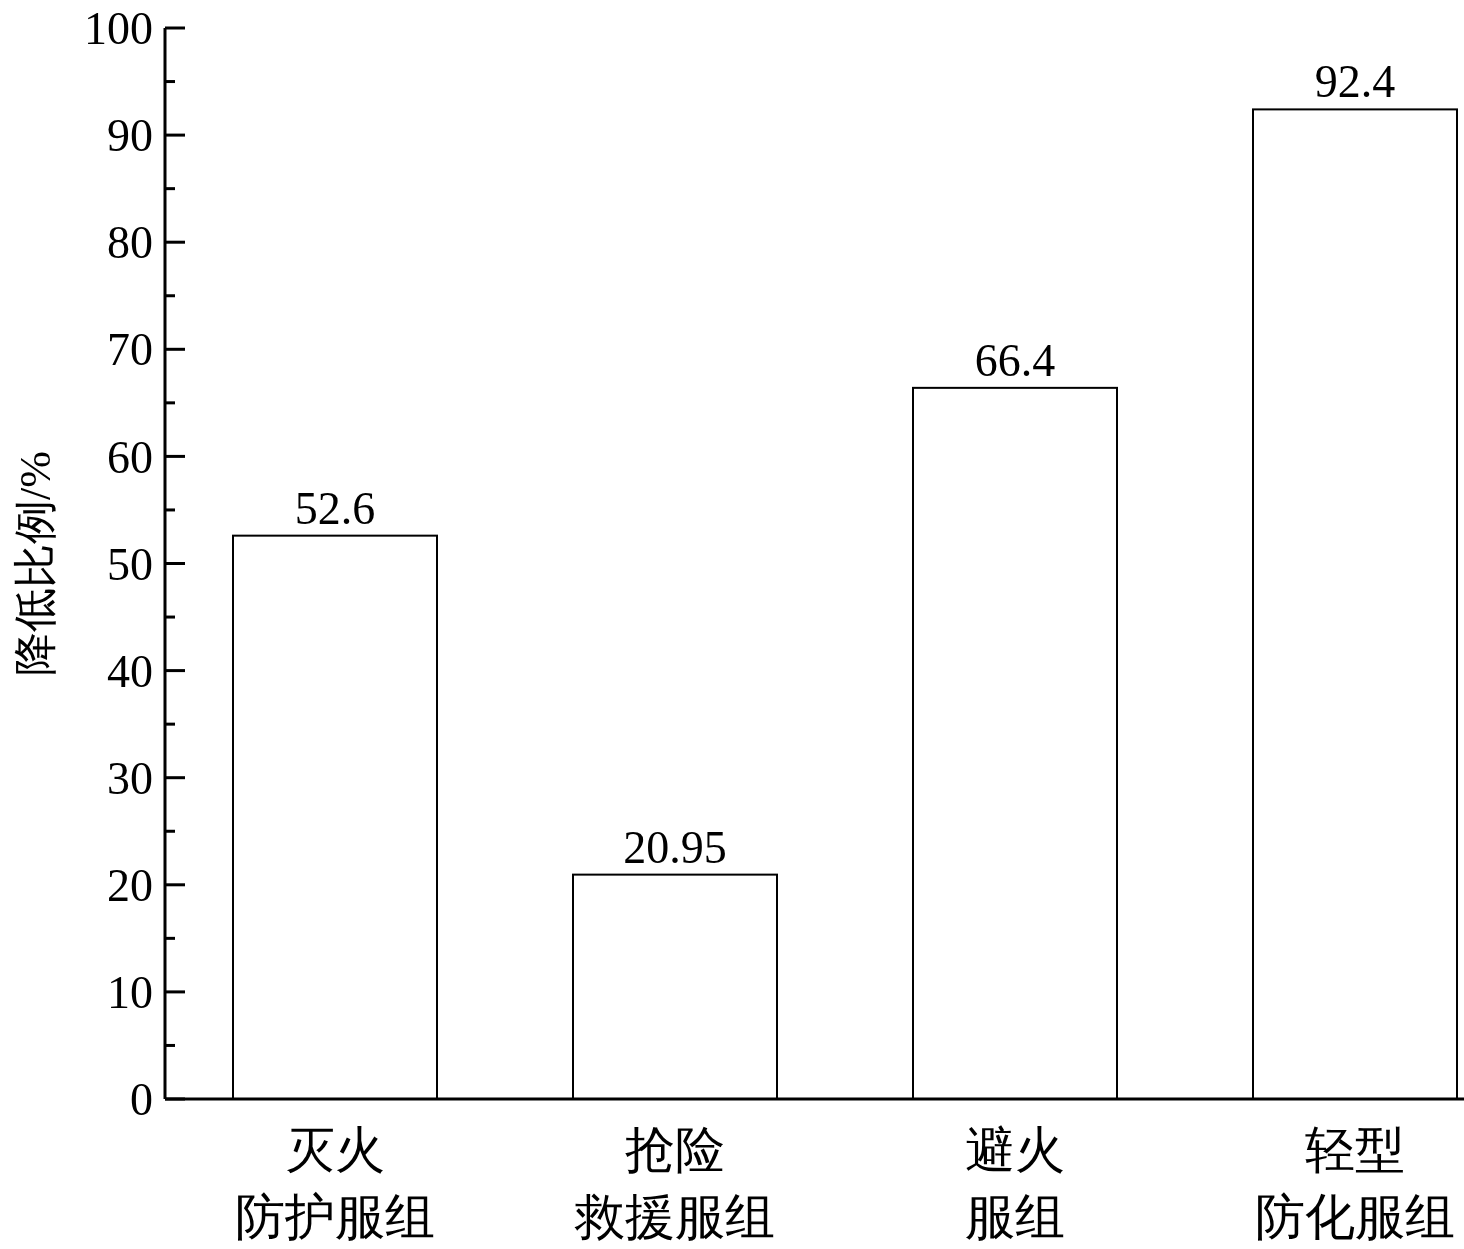  What do you see at coordinates (35, 563) in the screenshot?
I see `y-axis-title: 降低比例/%` at bounding box center [35, 563].